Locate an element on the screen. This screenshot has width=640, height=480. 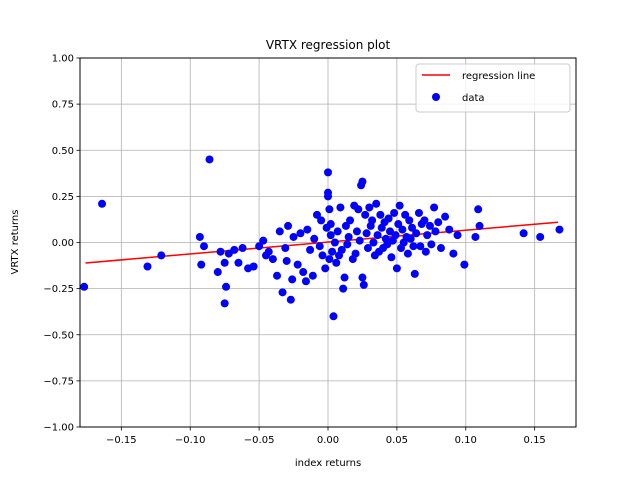
x-tick-label: 0.10 is located at coordinates (466, 440).